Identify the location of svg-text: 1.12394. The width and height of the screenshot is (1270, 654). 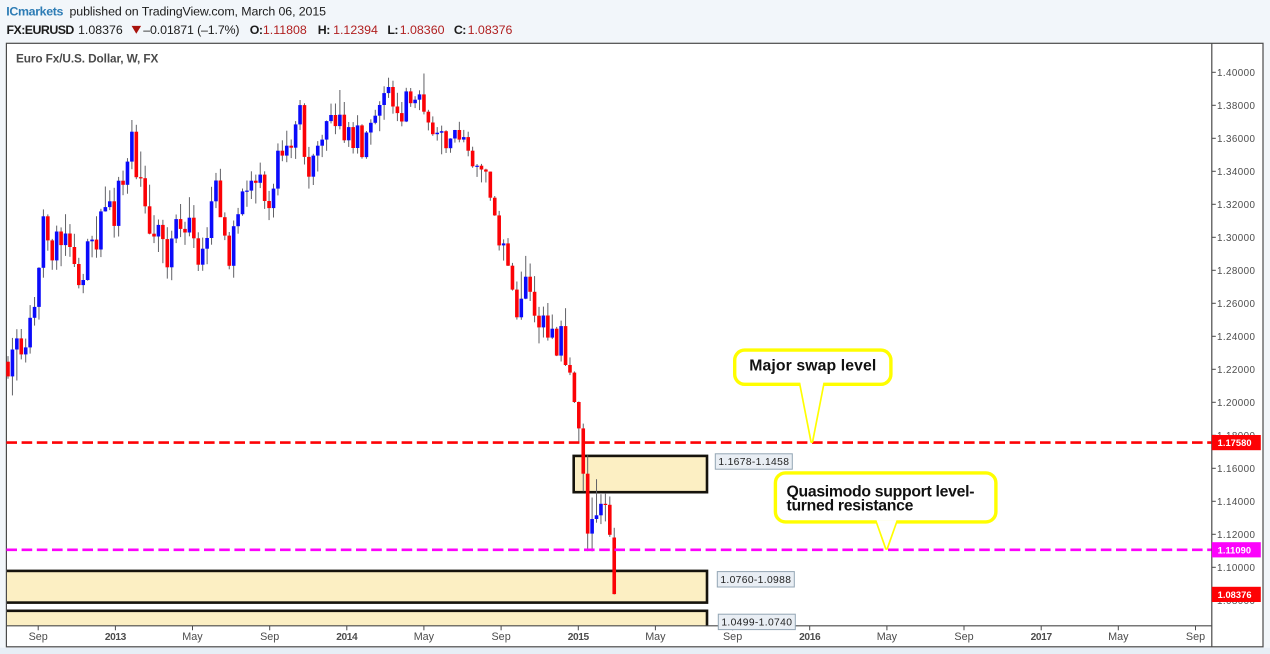
(355, 30).